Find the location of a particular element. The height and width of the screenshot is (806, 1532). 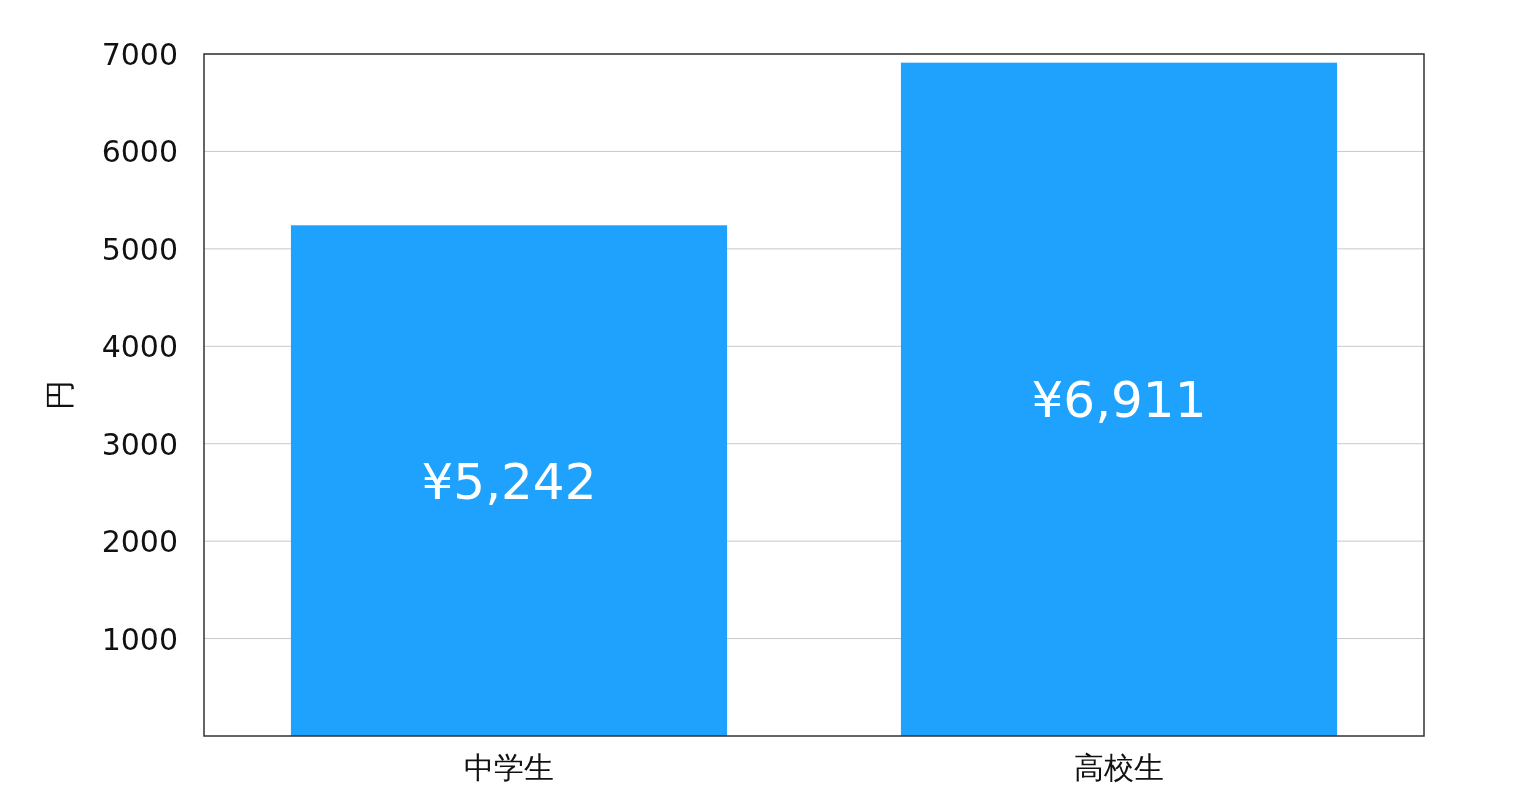

data-label: ¥6,911 is located at coordinates (1119, 400).